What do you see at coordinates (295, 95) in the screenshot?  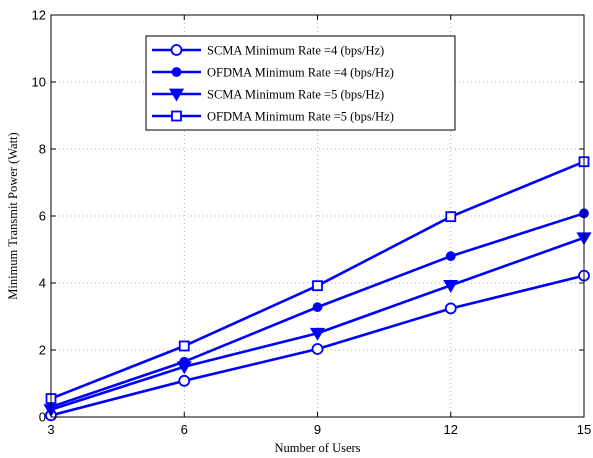 I see `legend-label: SCMA Minimum Rate =5 (bps/Hz)` at bounding box center [295, 95].